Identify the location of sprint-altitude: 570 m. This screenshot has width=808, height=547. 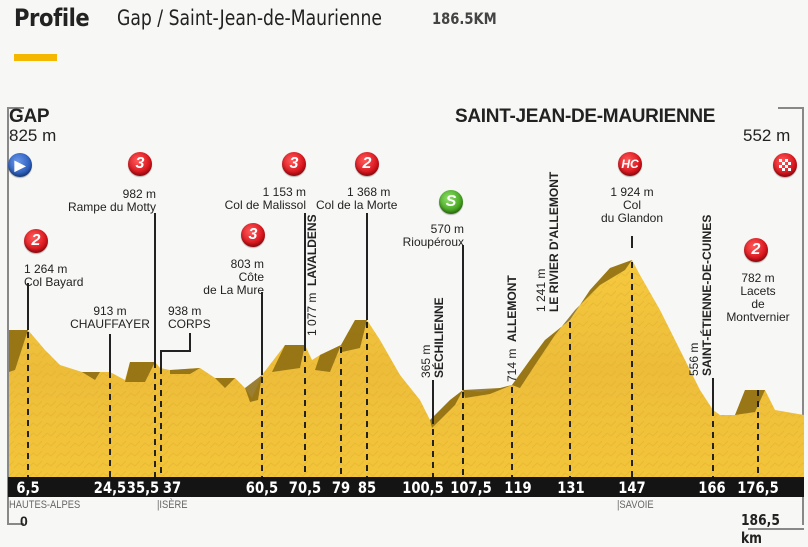
(447, 229).